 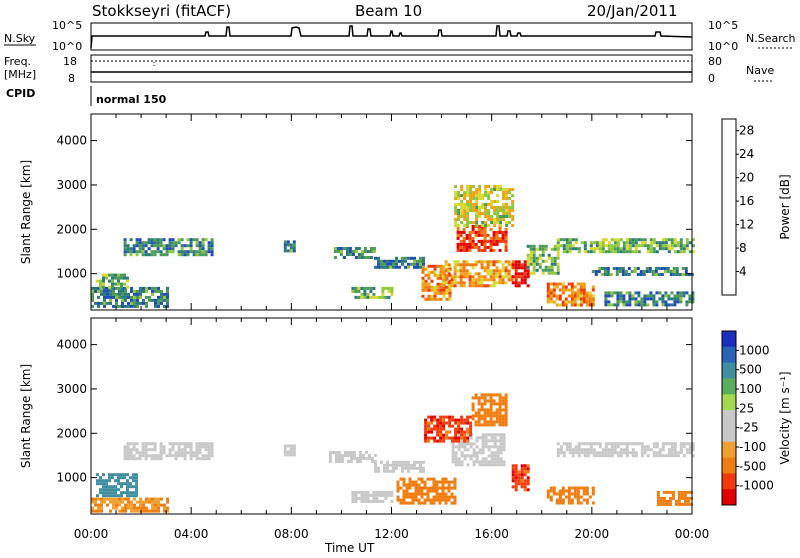 I want to click on velocity-colorbar-tick-label: 1000, so click(x=754, y=350).